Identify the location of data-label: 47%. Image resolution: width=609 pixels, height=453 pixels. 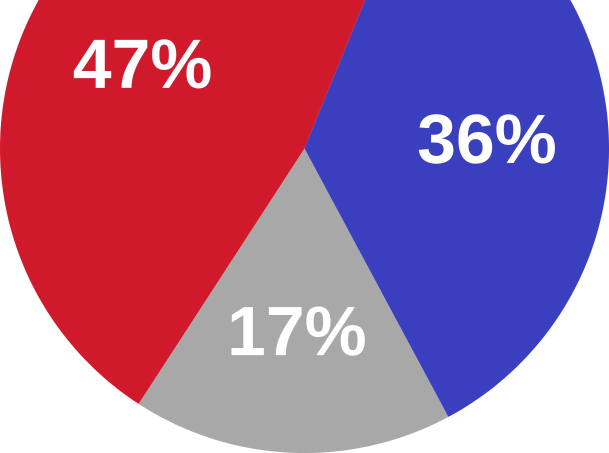
(142, 63).